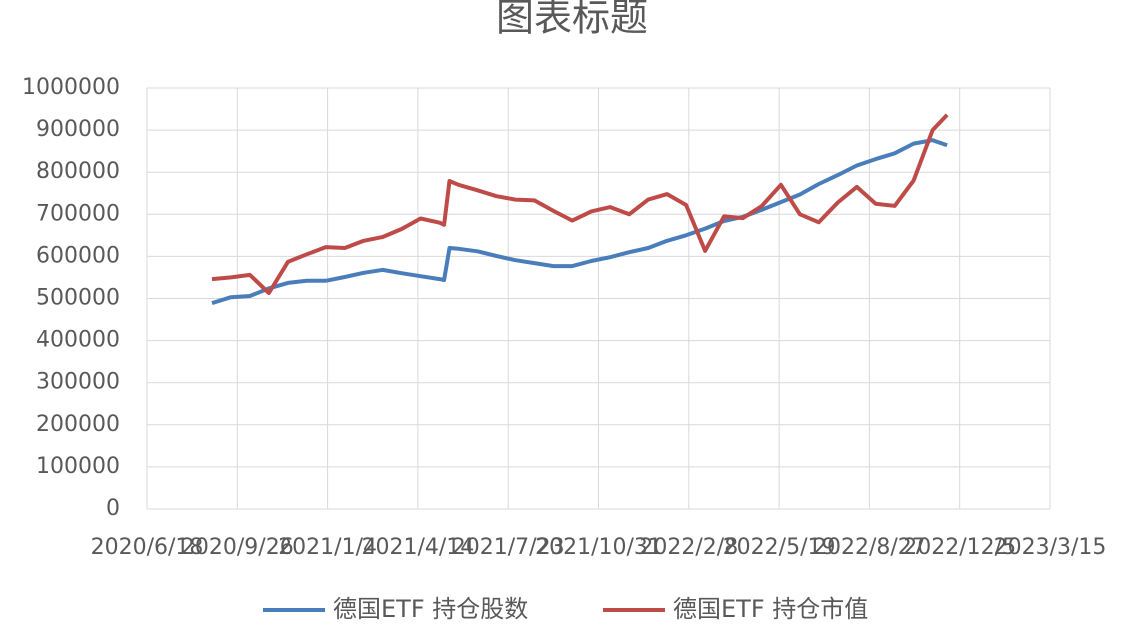  I want to click on y-tick-label: 100000, so click(78, 466).